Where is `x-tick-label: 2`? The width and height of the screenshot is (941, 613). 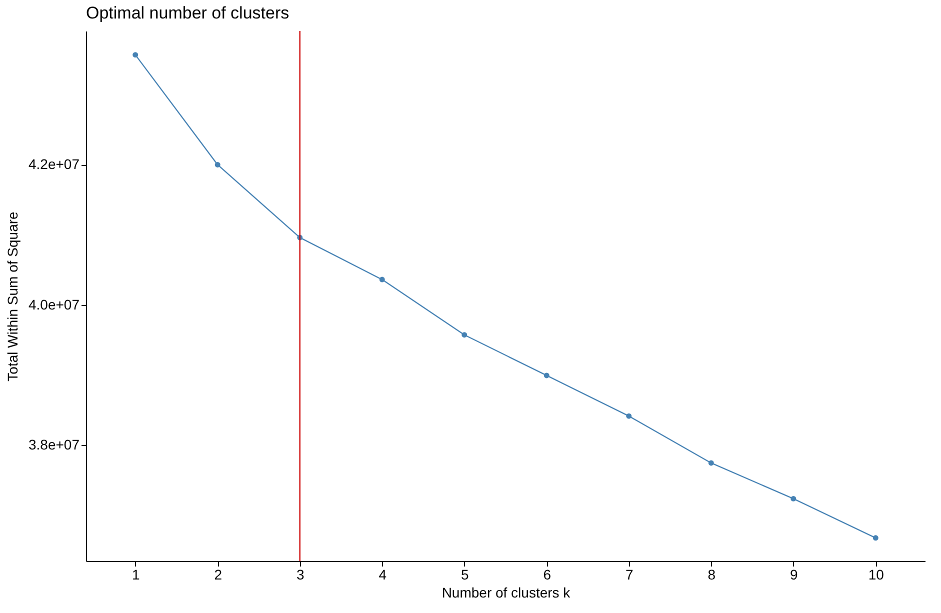
x-tick-label: 2 is located at coordinates (218, 574).